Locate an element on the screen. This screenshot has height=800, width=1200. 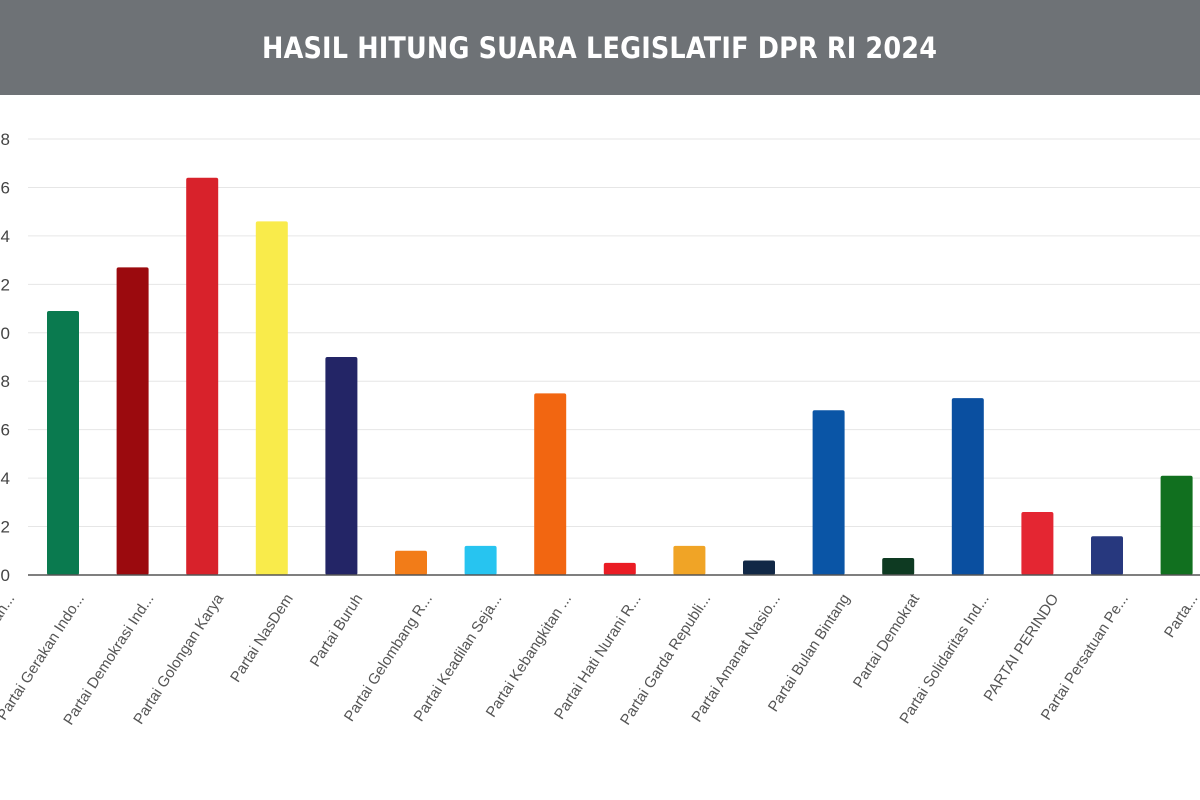
y-tick-label: 6 is located at coordinates (5, 430).